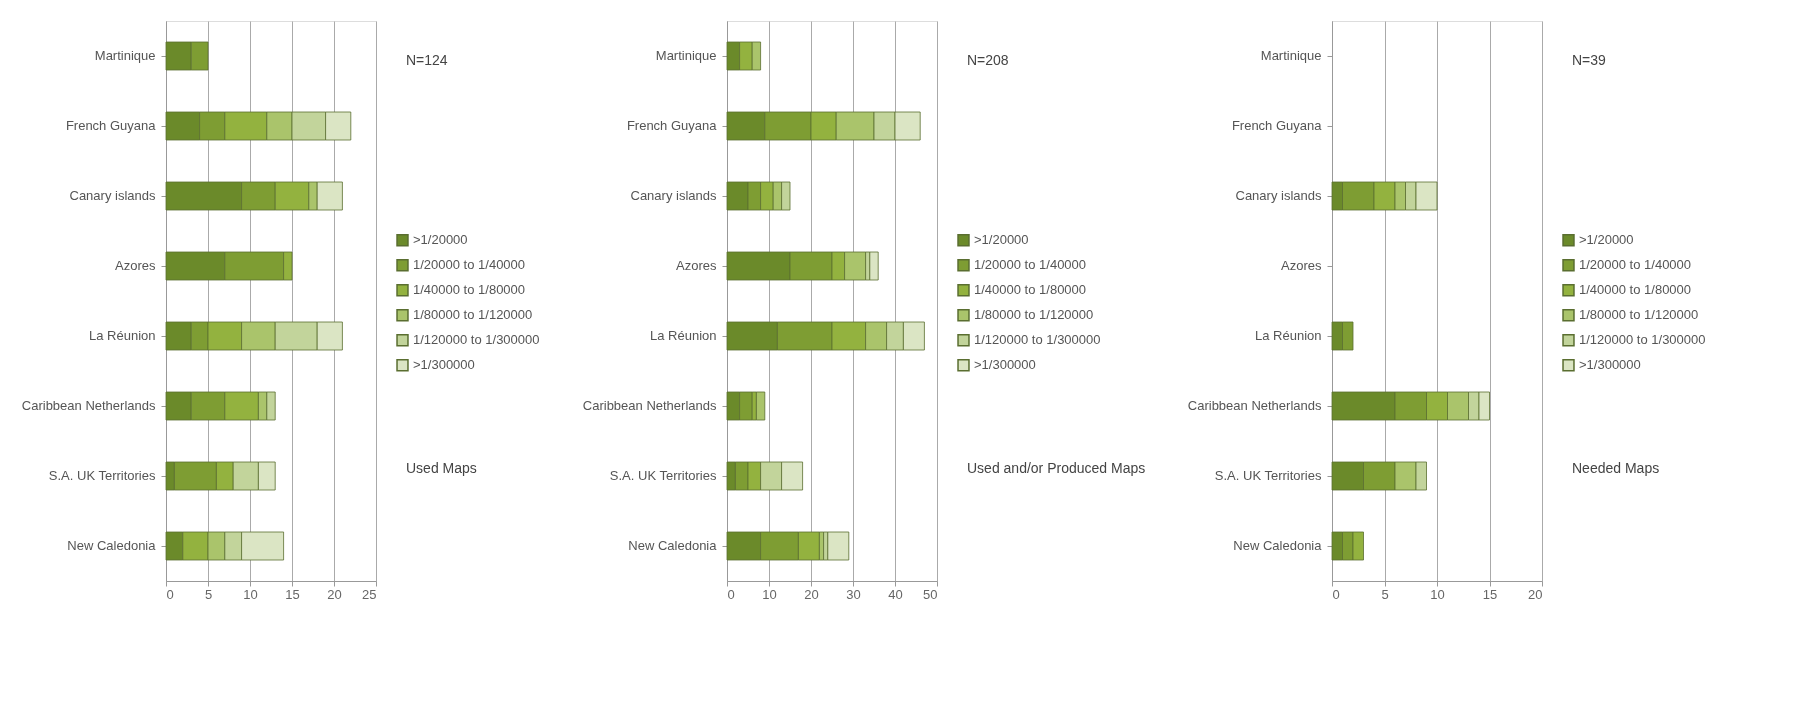  I want to click on text: Used and/or Produced Maps, so click(1056, 468).